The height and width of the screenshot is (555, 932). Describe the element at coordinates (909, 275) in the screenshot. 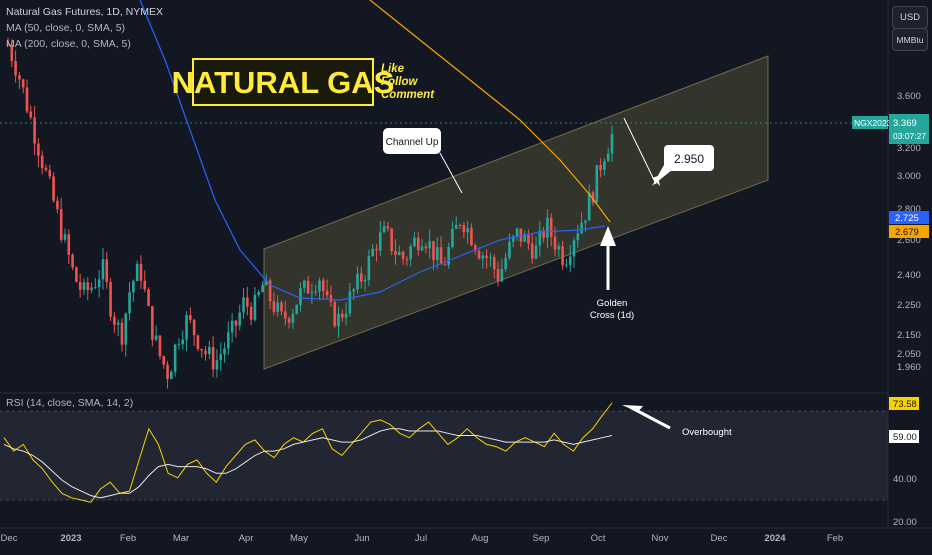

I see `price-tick-label: 2.400` at that location.